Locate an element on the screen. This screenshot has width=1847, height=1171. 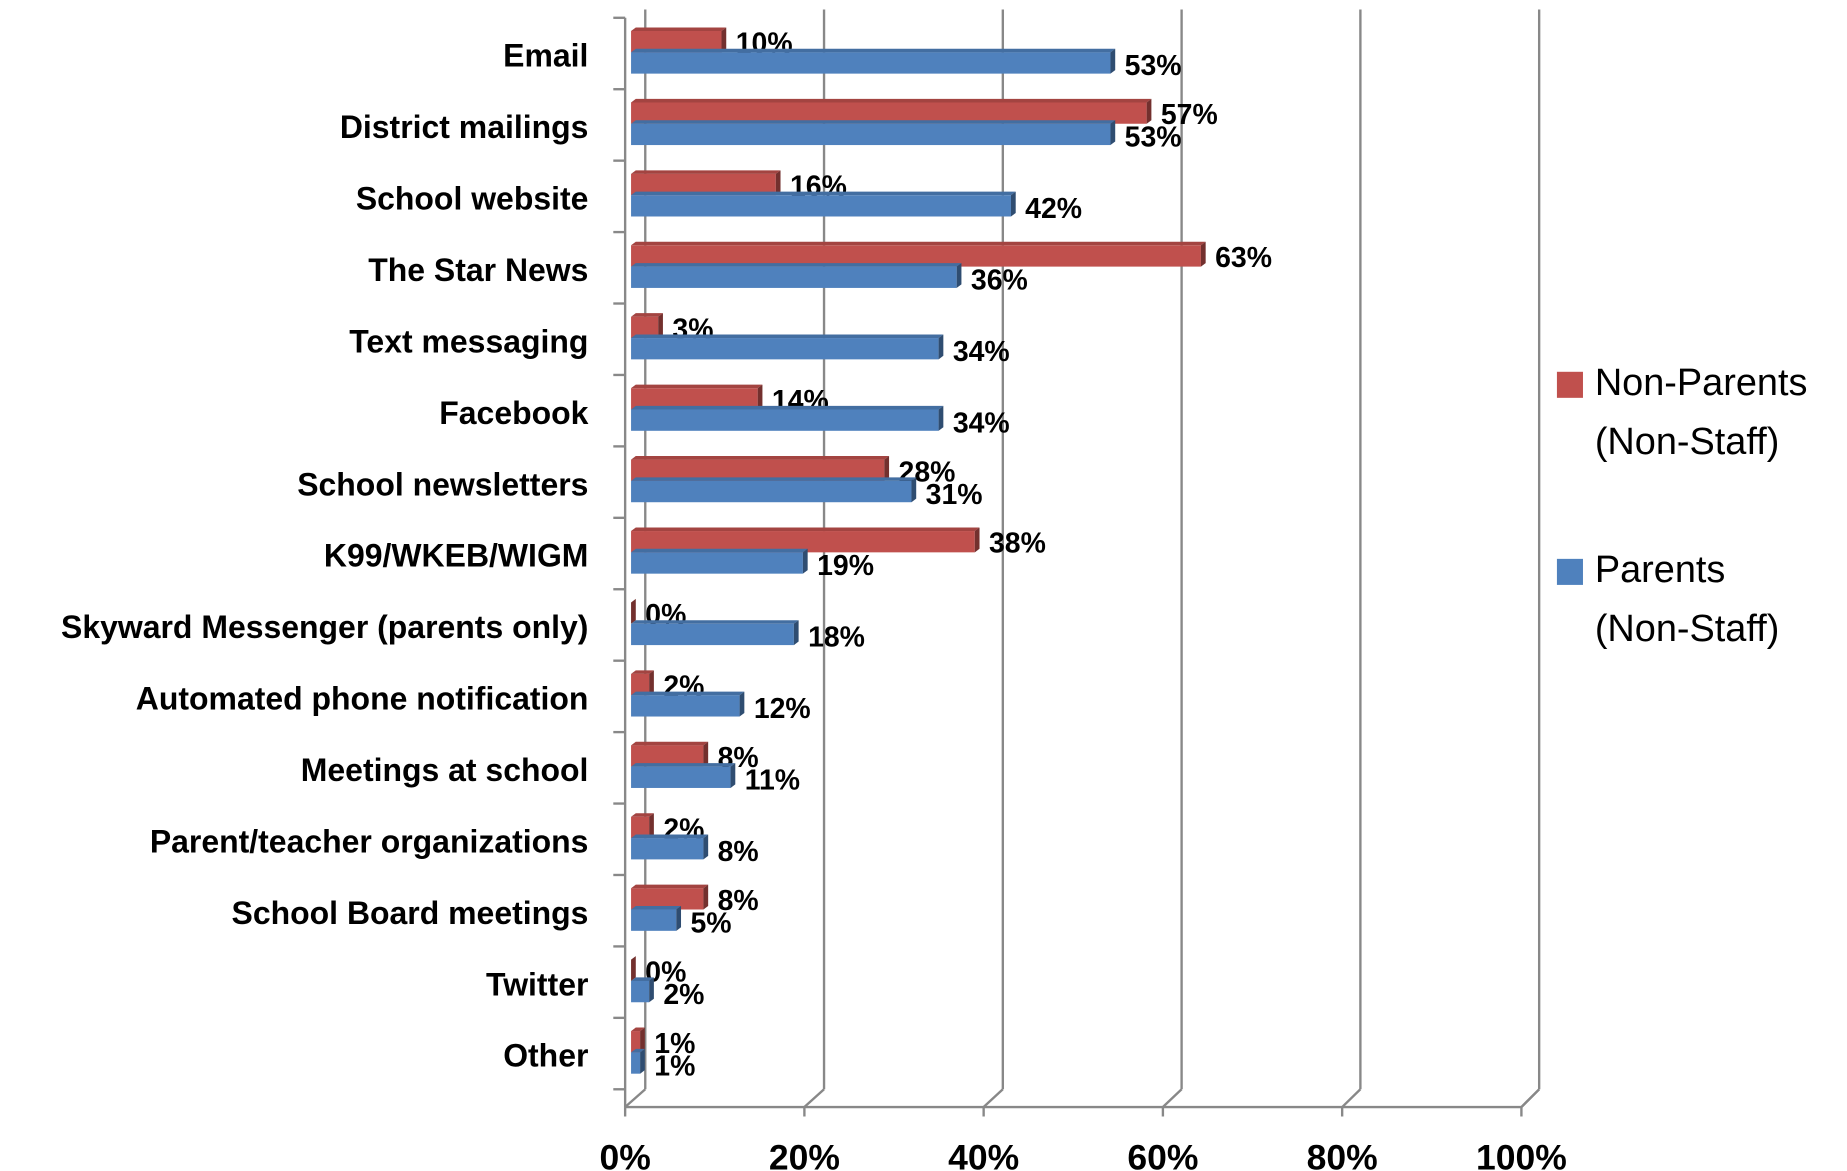
y-tick-label: Other is located at coordinates (545, 1056).